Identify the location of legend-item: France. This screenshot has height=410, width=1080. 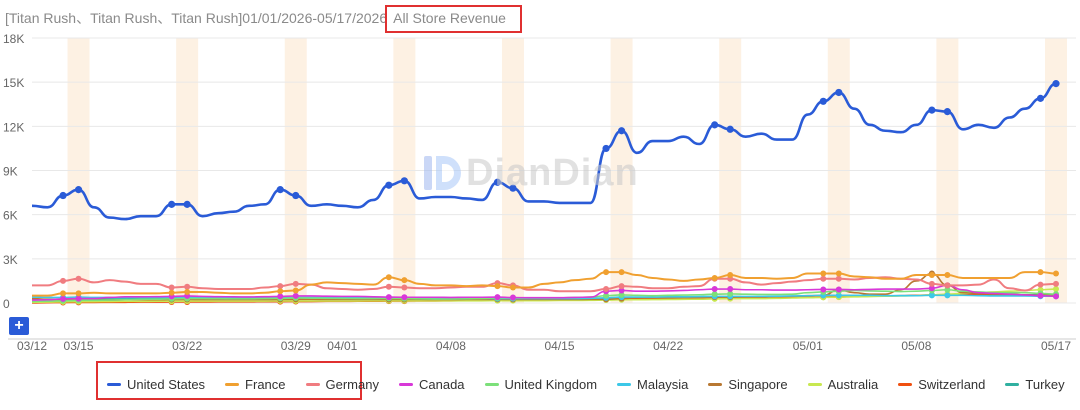
(255, 384).